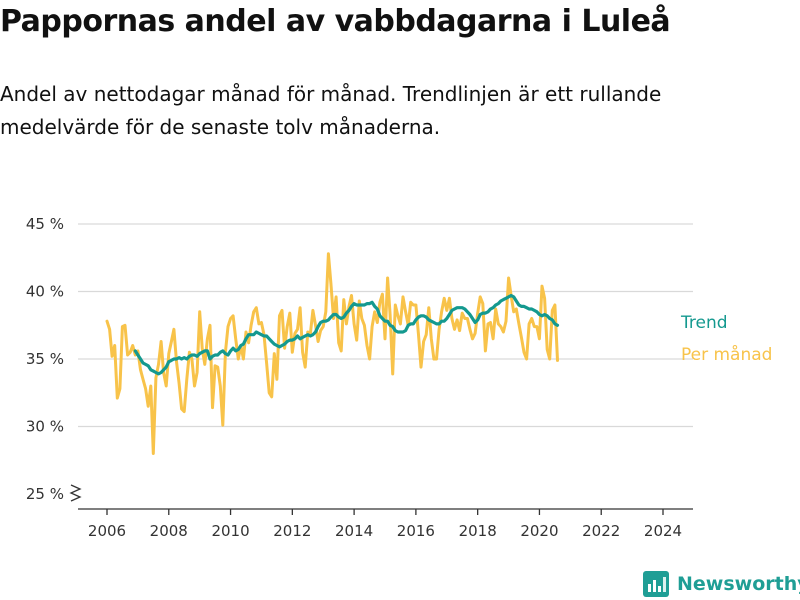  What do you see at coordinates (726, 354) in the screenshot?
I see `monthly-label: Per månad` at bounding box center [726, 354].